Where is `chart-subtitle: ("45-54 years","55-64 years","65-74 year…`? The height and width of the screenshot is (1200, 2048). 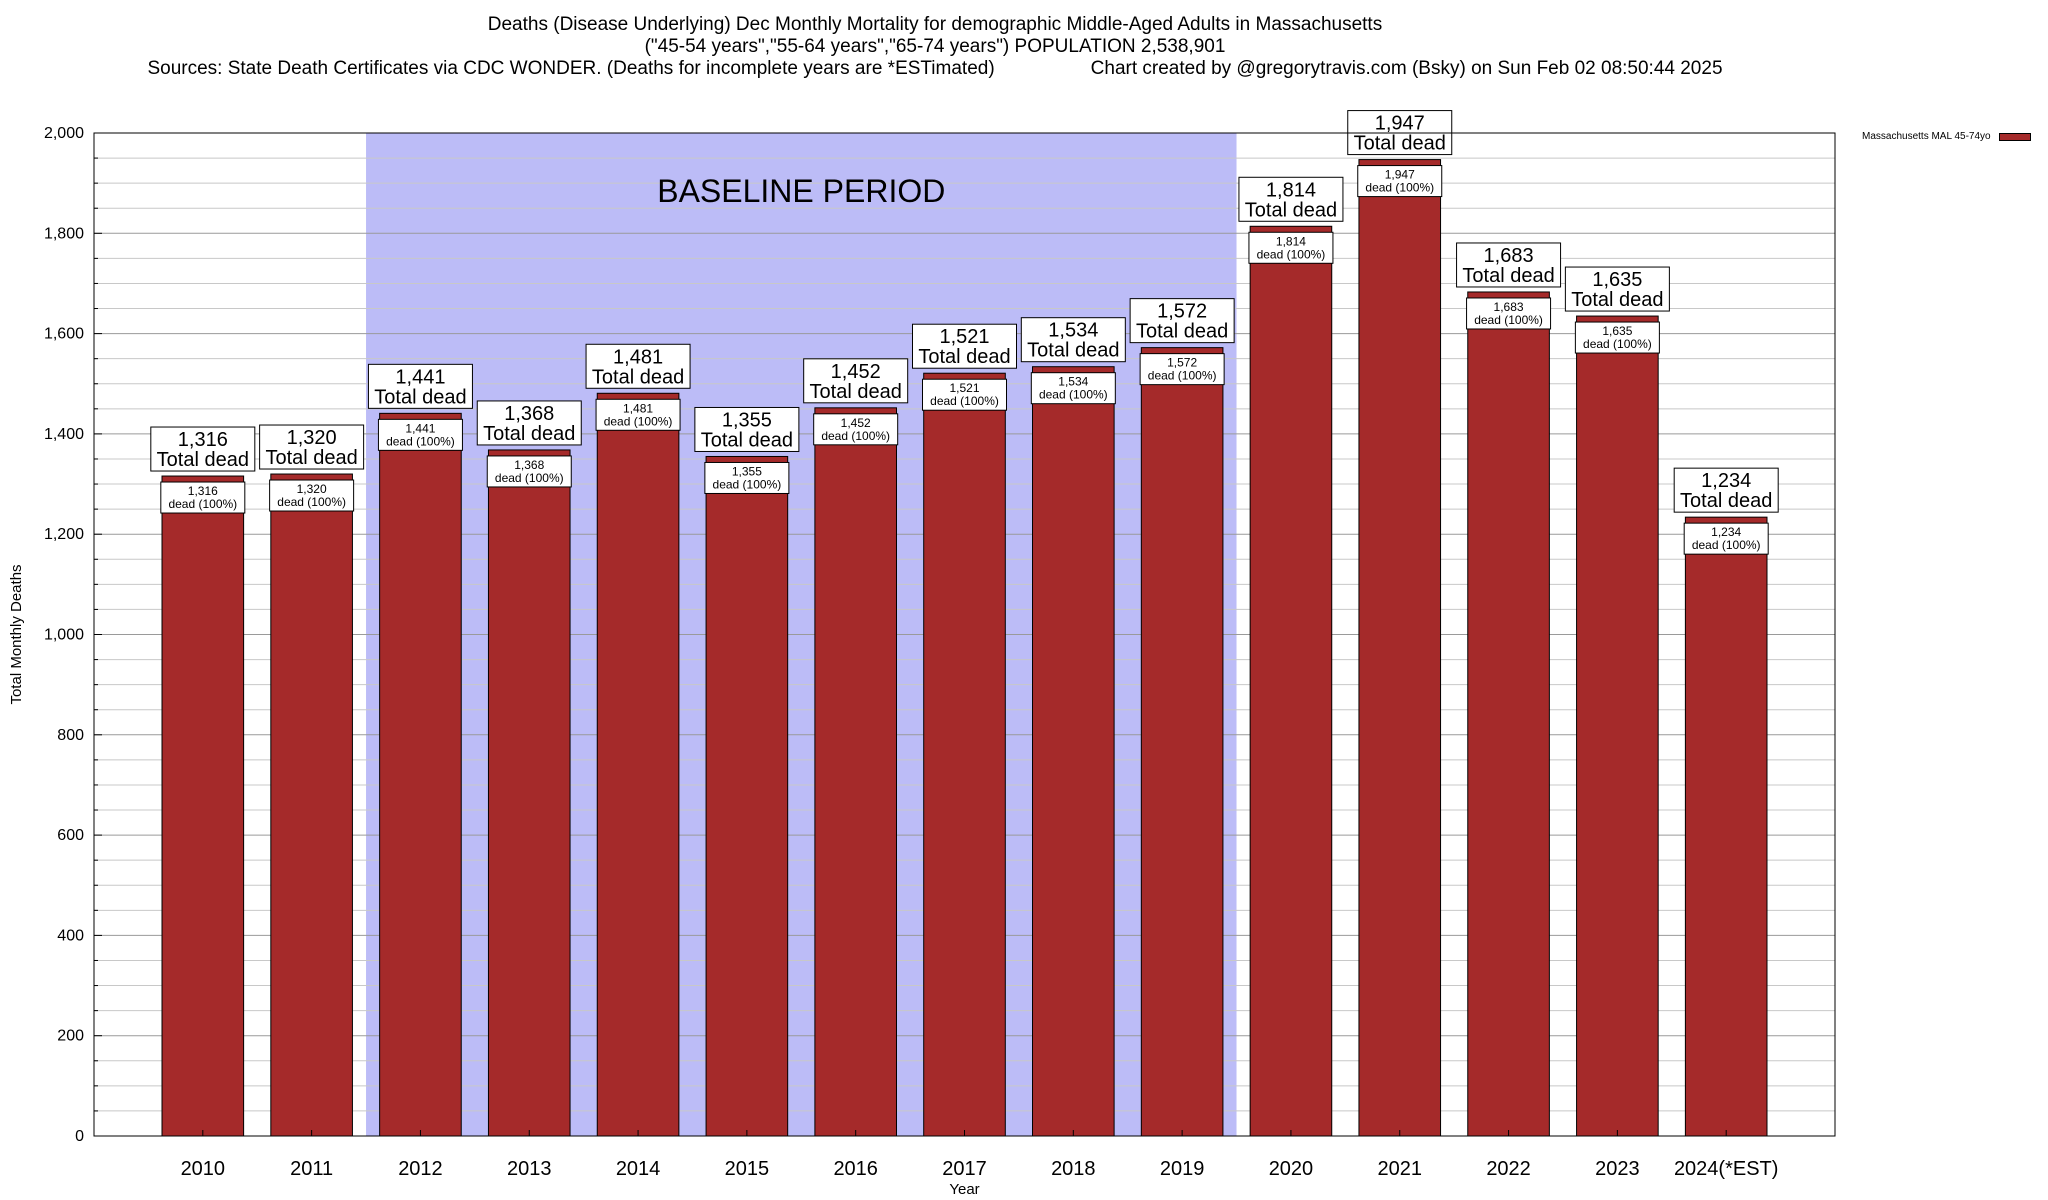
chart-subtitle: ("45-54 years","55-64 years","65-74 year… is located at coordinates (935, 46).